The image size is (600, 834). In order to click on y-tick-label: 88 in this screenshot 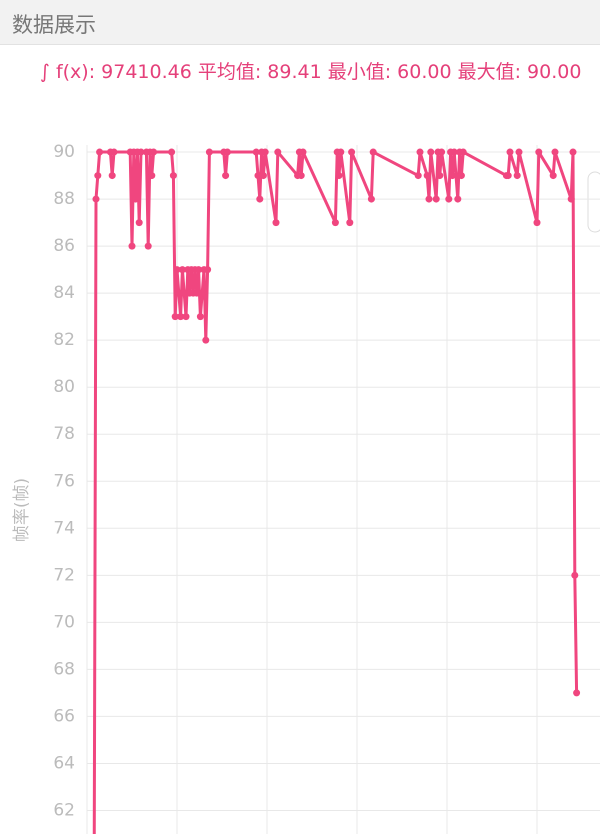, I will do `click(64, 199)`.